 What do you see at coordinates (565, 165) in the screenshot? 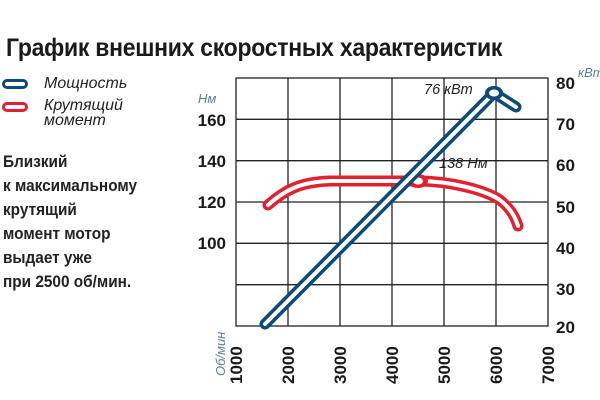
I see `right-tick: 60` at bounding box center [565, 165].